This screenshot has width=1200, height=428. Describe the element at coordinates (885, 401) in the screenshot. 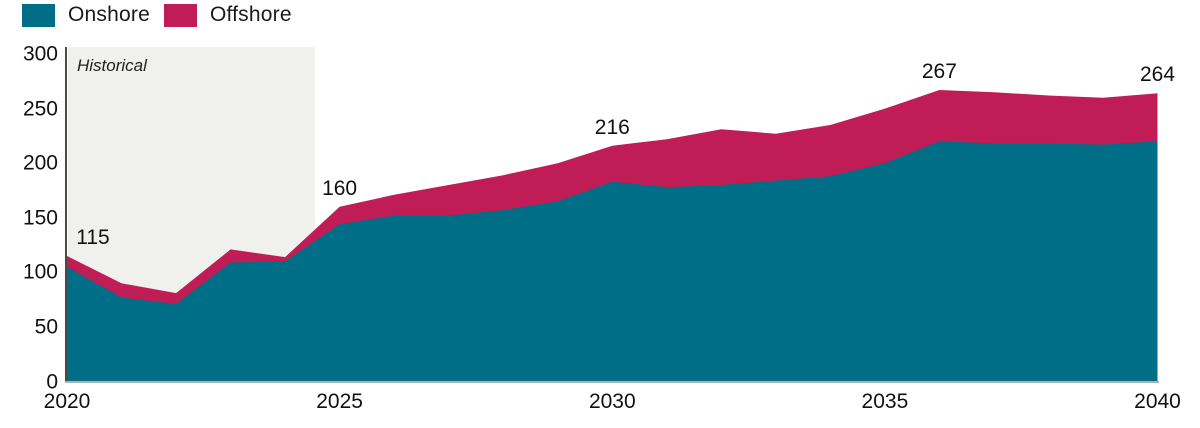

I see `x-tick-label: 2035` at that location.